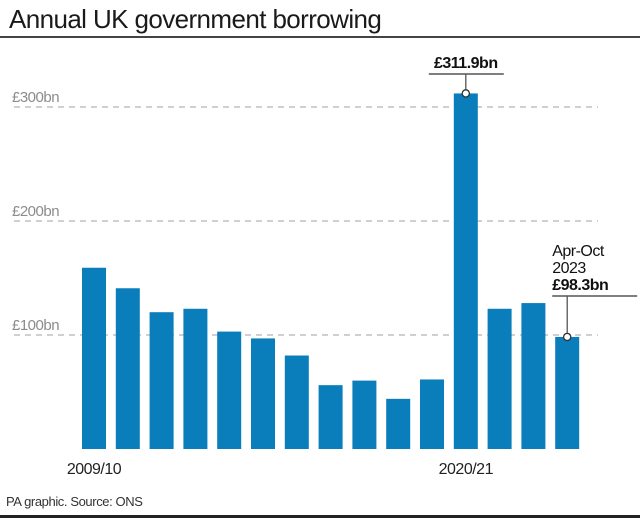 The image size is (640, 519). I want to click on y-tick-label: £200bn, so click(35, 211).